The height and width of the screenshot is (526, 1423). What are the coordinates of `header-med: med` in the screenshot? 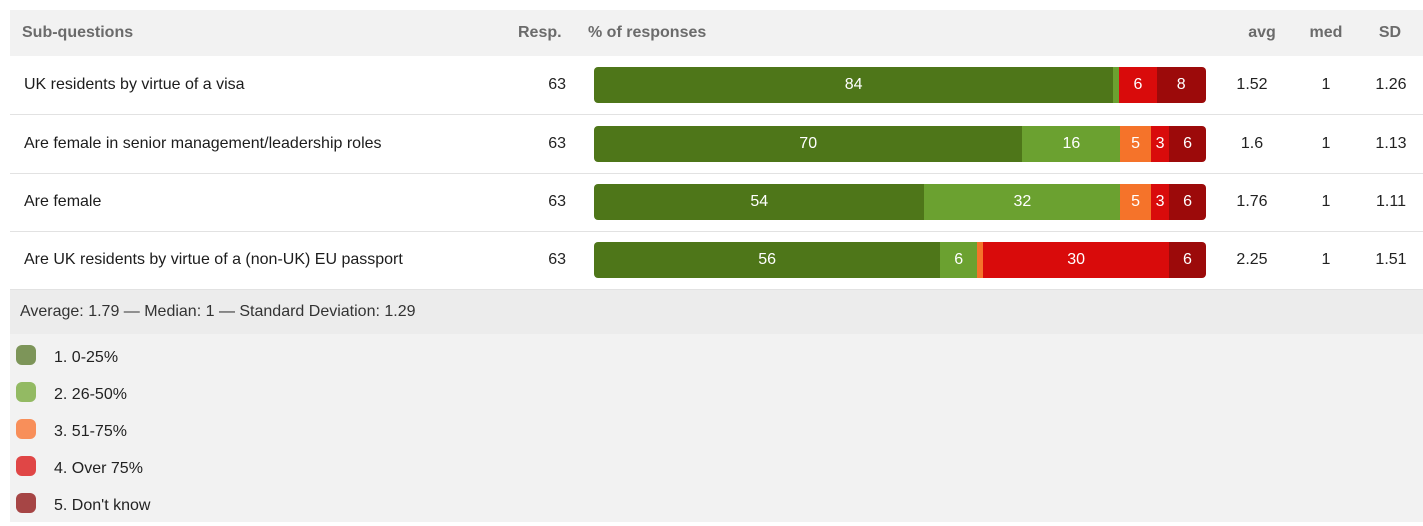 It's located at (1326, 32).